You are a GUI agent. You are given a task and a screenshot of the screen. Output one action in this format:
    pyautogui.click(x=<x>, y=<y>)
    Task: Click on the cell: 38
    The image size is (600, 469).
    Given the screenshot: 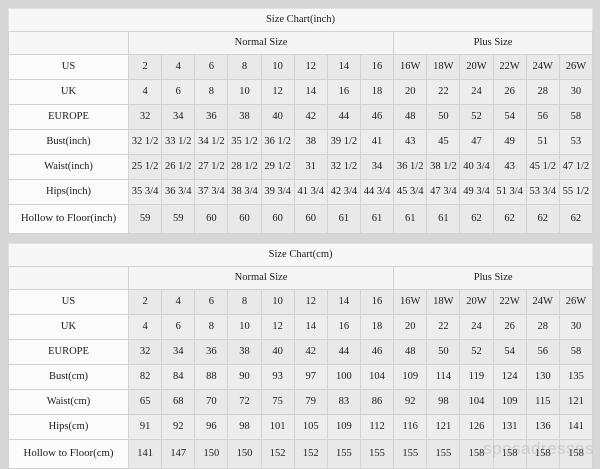 What is the action you would take?
    pyautogui.click(x=310, y=142)
    